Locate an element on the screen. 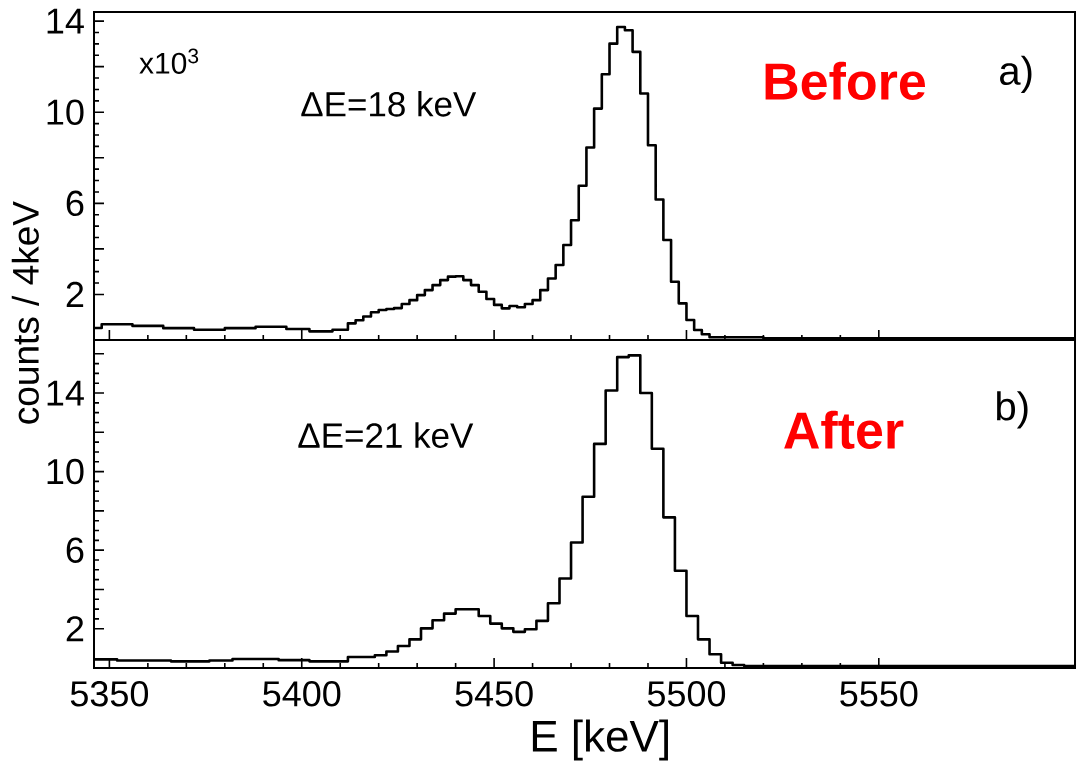  x-tick-label: 5350 is located at coordinates (109, 694).